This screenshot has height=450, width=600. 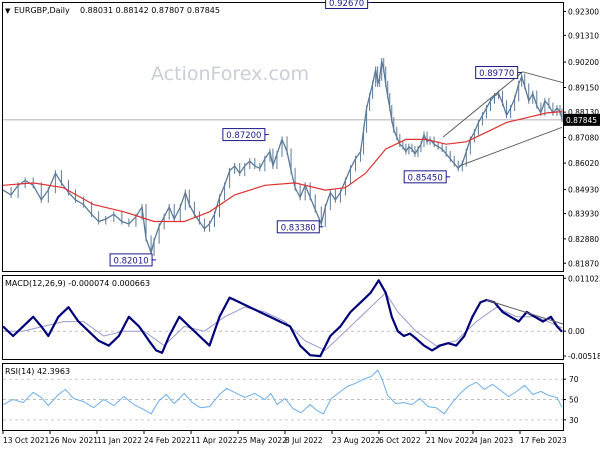 What do you see at coordinates (581, 120) in the screenshot?
I see `current-price-label: 0.87845` at bounding box center [581, 120].